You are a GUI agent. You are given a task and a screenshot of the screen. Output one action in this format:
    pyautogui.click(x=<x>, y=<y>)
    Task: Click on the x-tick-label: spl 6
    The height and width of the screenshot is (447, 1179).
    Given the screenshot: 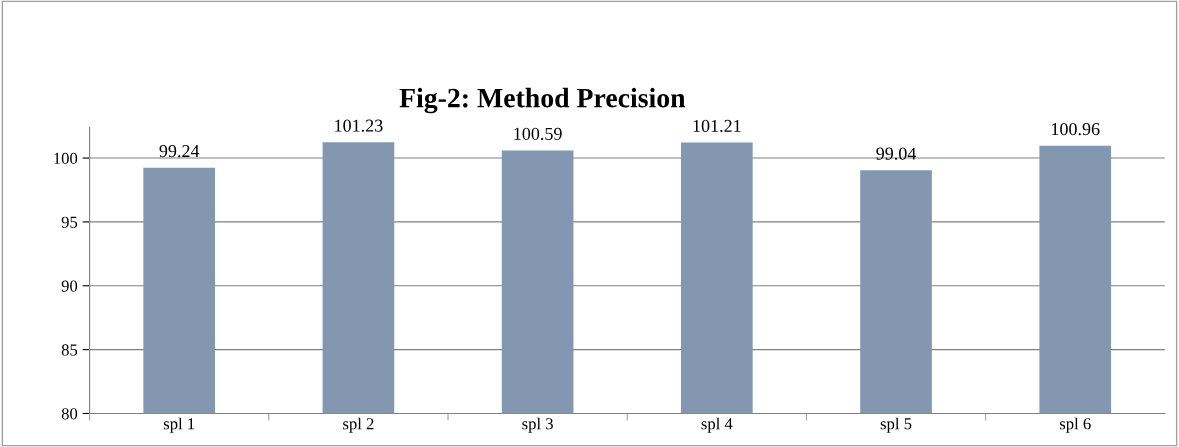 What is the action you would take?
    pyautogui.click(x=1075, y=425)
    